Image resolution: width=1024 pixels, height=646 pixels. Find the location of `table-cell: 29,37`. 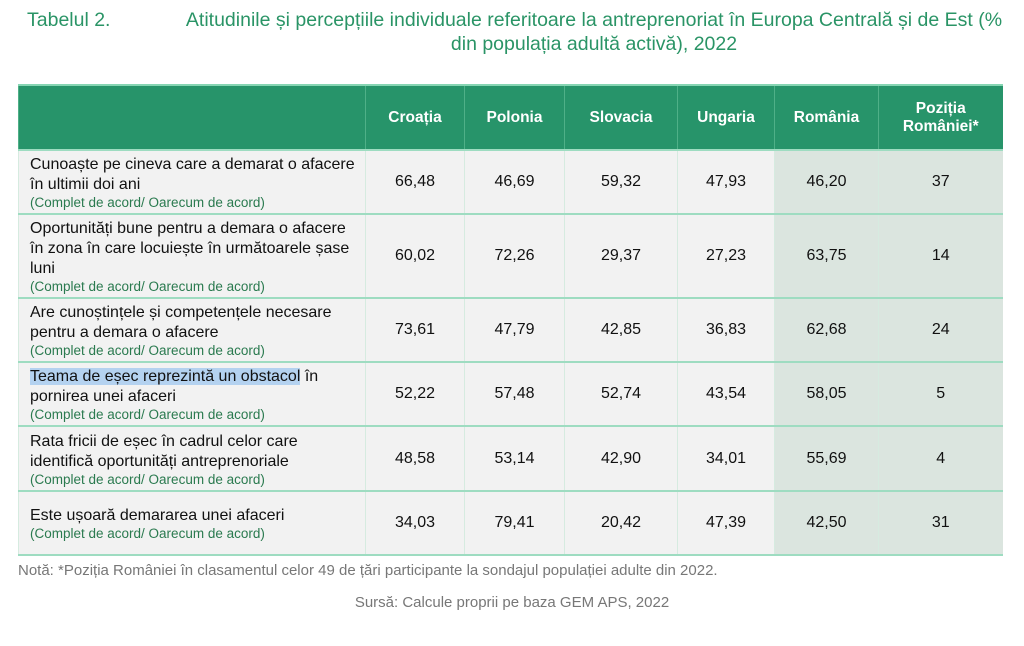

table-cell: 29,37 is located at coordinates (621, 256).